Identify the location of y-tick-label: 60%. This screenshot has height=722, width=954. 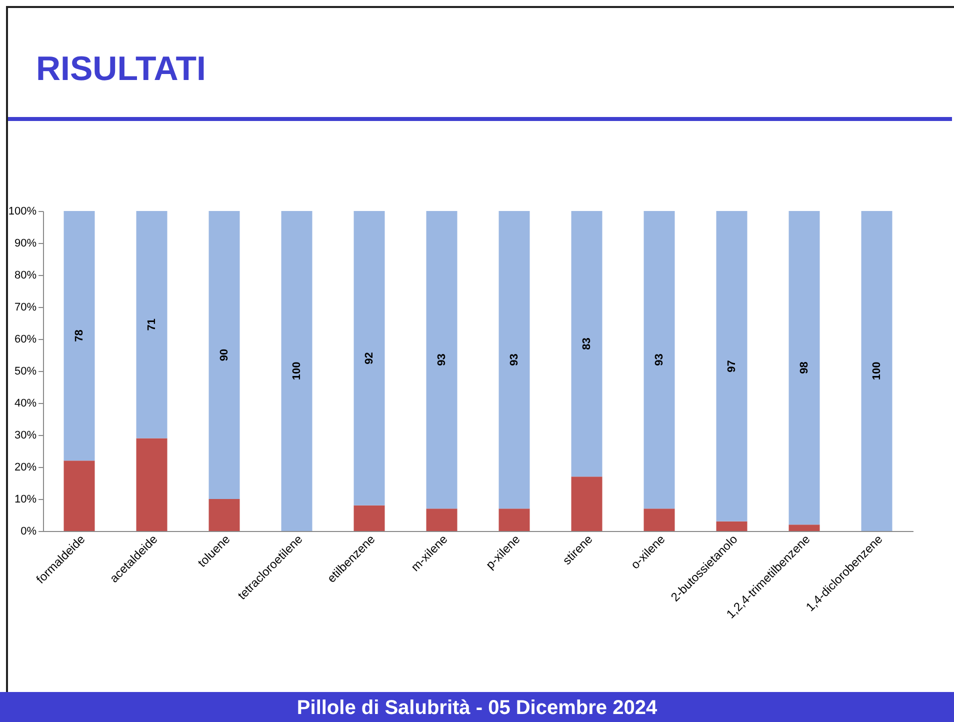
(25, 340).